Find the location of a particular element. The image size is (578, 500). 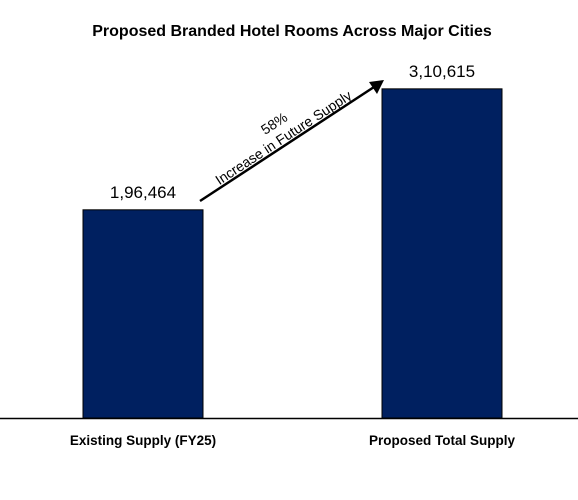

growth-arrow is located at coordinates (287, 144).